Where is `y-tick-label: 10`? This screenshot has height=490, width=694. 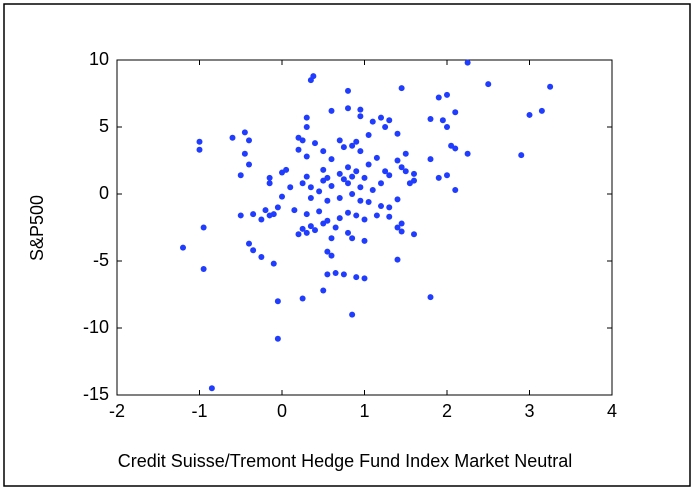 y-tick-label: 10 is located at coordinates (99, 59).